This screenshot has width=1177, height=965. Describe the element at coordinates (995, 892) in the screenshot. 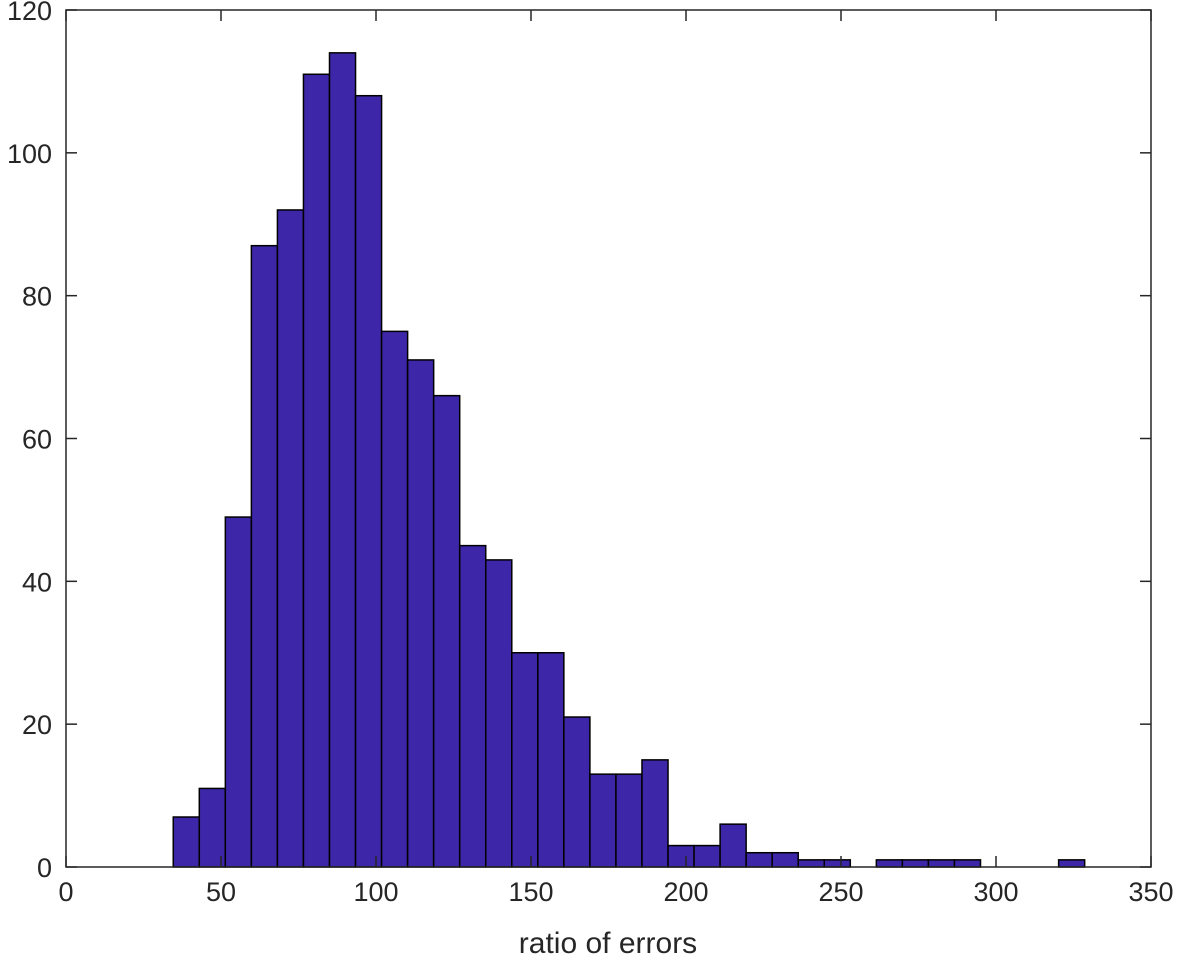

I see `x-tick-label: 300` at that location.